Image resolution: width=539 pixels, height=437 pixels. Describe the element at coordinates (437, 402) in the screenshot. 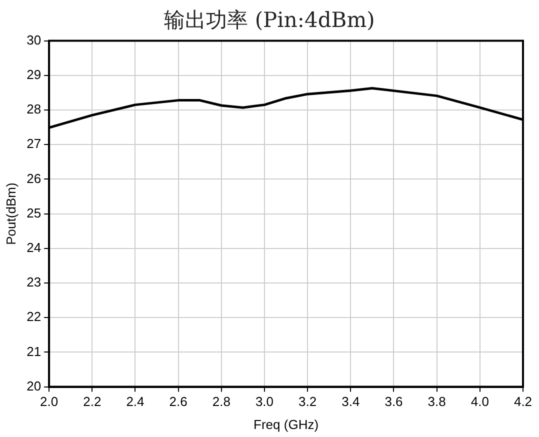

I see `x-tick-label: 3.8` at that location.